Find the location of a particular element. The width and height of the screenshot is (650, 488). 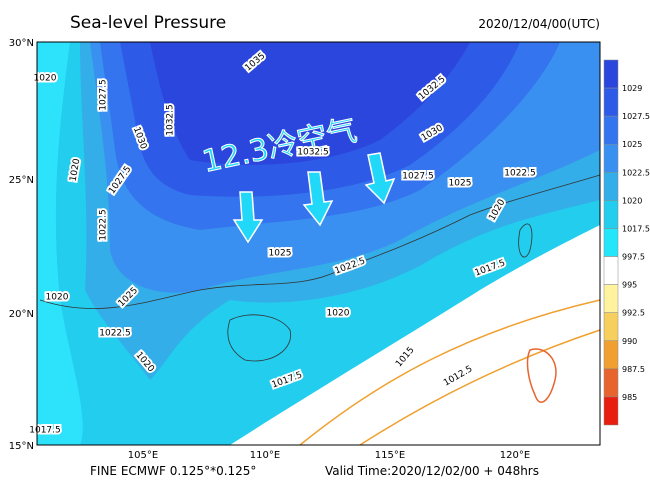

lat-label: 25°N is located at coordinates (21, 180).